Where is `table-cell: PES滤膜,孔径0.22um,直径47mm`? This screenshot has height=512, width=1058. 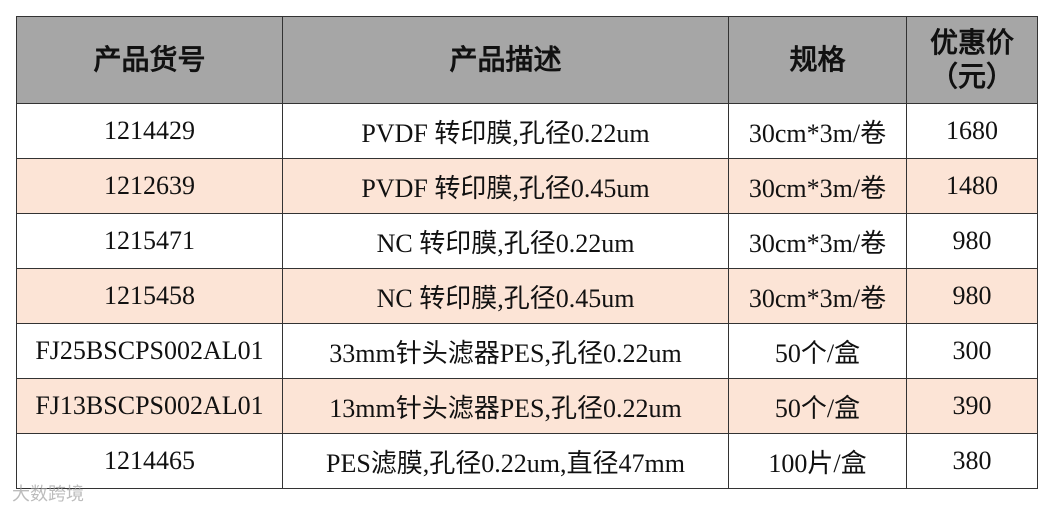 table-cell: PES滤膜,孔径0.22um,直径47mm is located at coordinates (505, 461).